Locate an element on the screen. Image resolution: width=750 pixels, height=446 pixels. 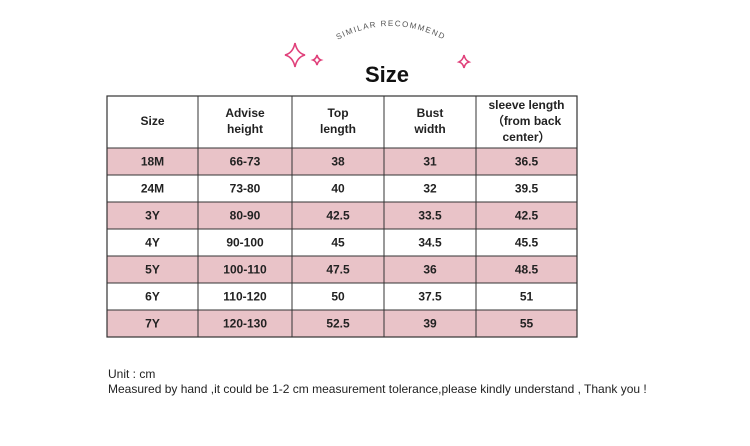
table-cell: 33.5 is located at coordinates (430, 216).